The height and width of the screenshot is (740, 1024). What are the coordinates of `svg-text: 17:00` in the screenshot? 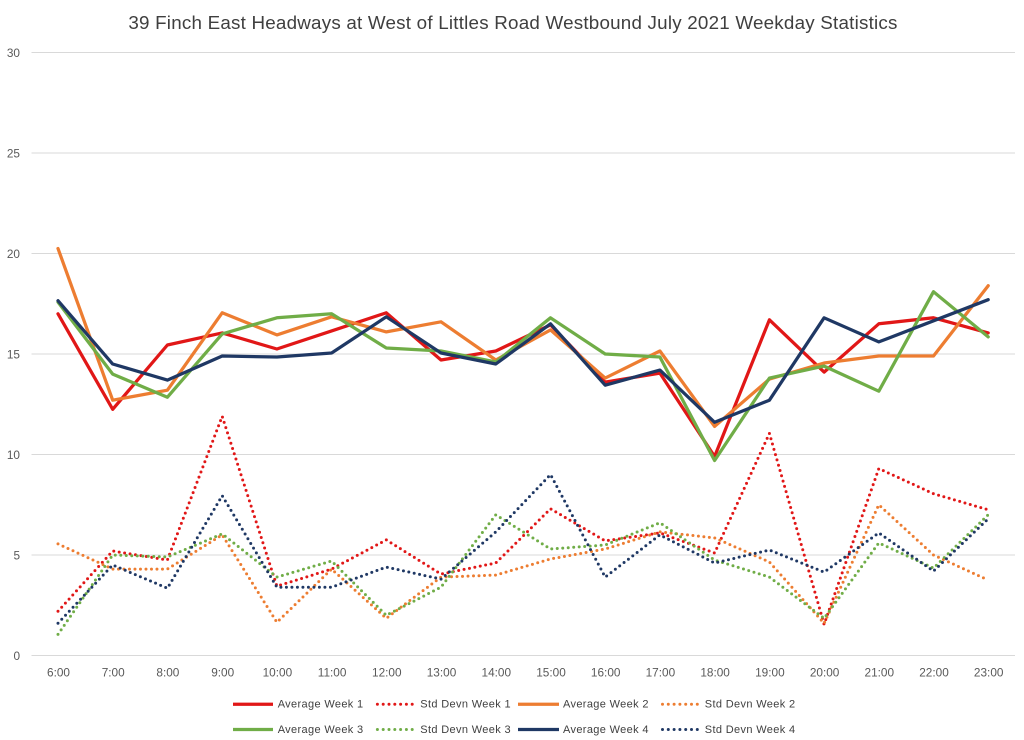 It's located at (661, 673).